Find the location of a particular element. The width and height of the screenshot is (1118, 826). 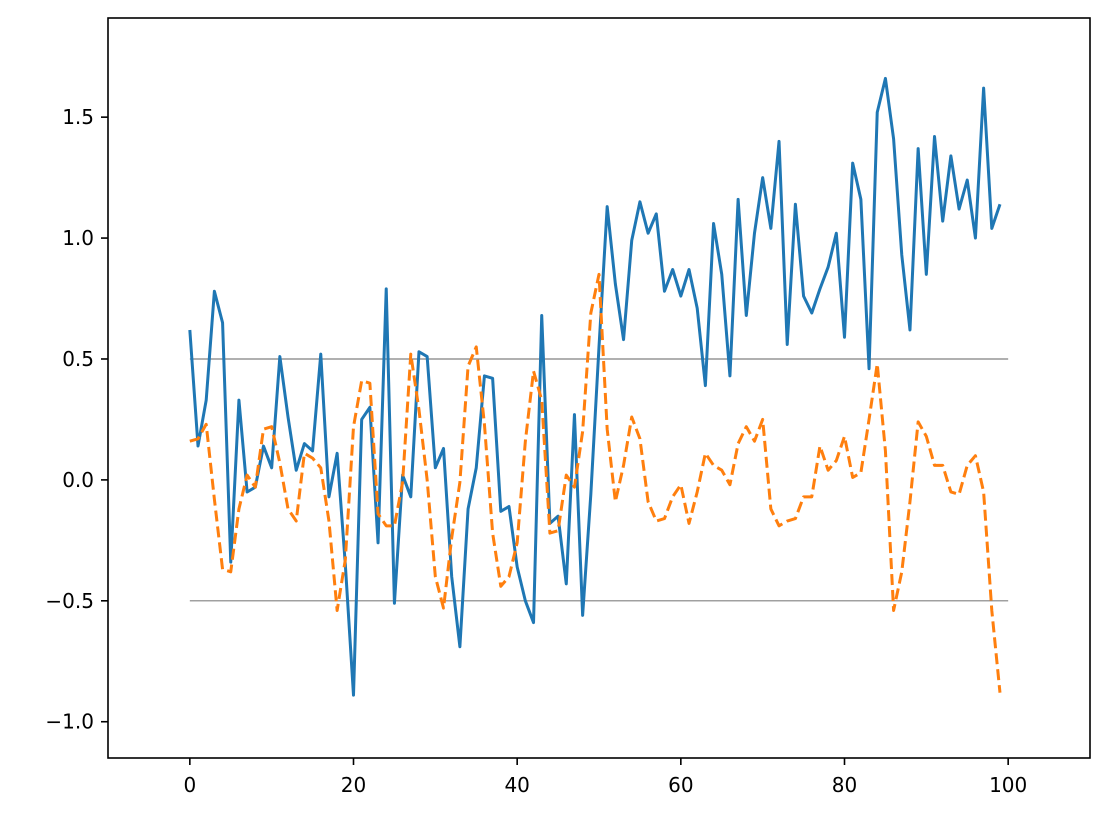

x-tick-label: 0 is located at coordinates (189, 785).